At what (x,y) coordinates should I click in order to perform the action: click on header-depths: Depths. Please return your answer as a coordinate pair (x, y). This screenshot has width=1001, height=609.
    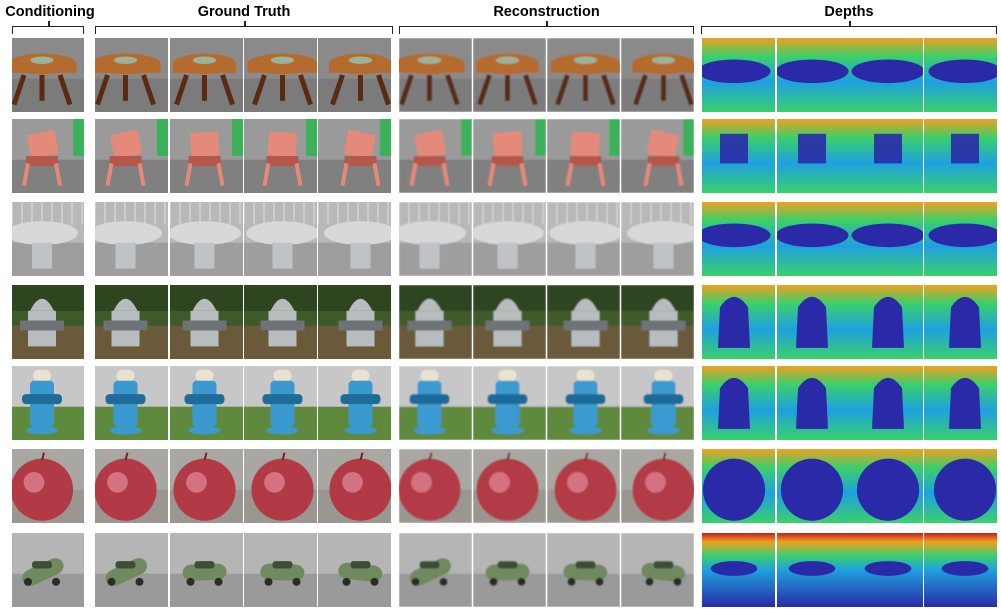
    Looking at the image, I should click on (849, 12).